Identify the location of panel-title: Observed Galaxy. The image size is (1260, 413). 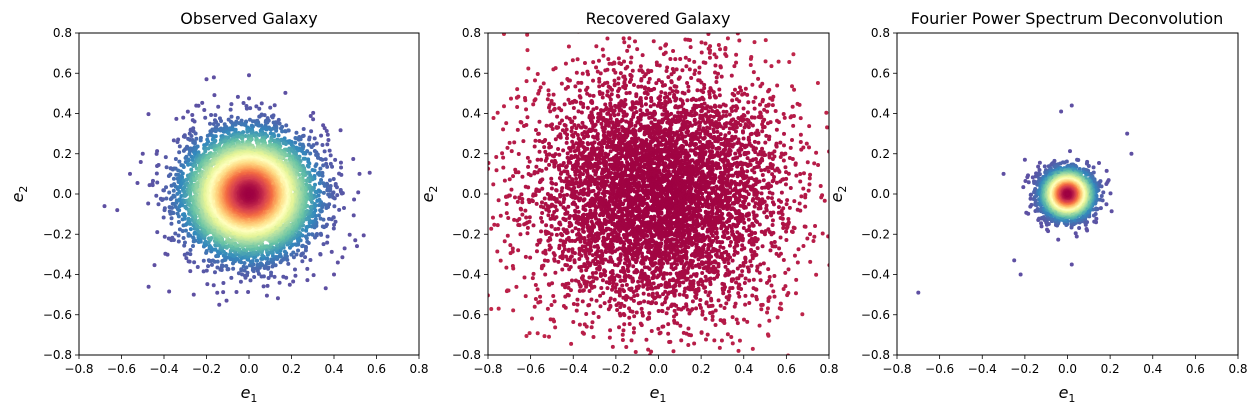
(248, 18).